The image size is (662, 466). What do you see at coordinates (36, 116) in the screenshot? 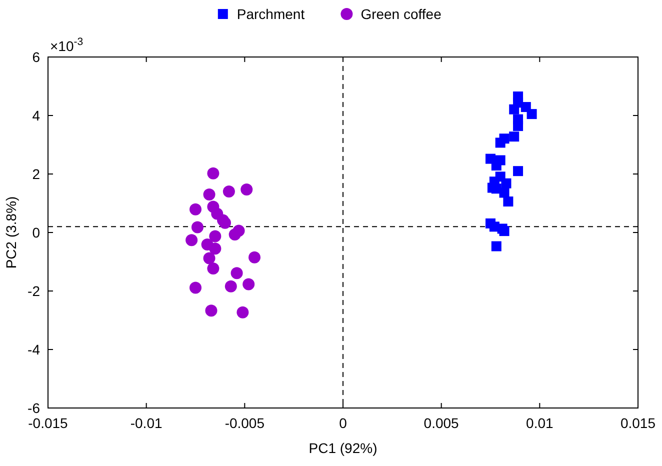
I see `y-tick-label: 4` at bounding box center [36, 116].